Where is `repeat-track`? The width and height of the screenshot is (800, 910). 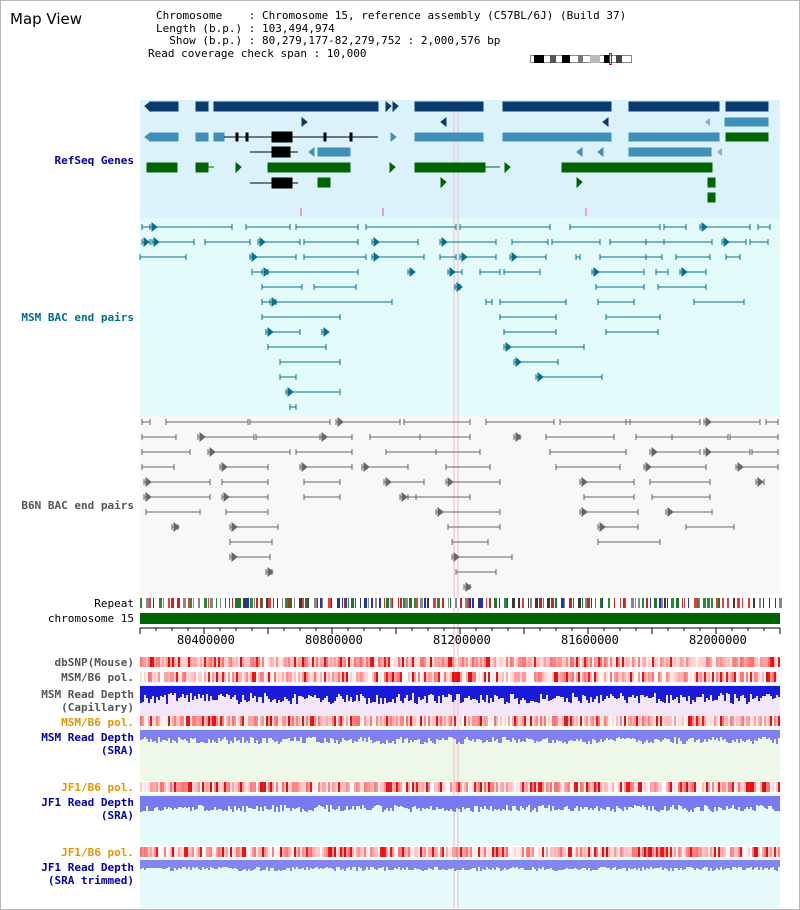
repeat-track is located at coordinates (461, 603).